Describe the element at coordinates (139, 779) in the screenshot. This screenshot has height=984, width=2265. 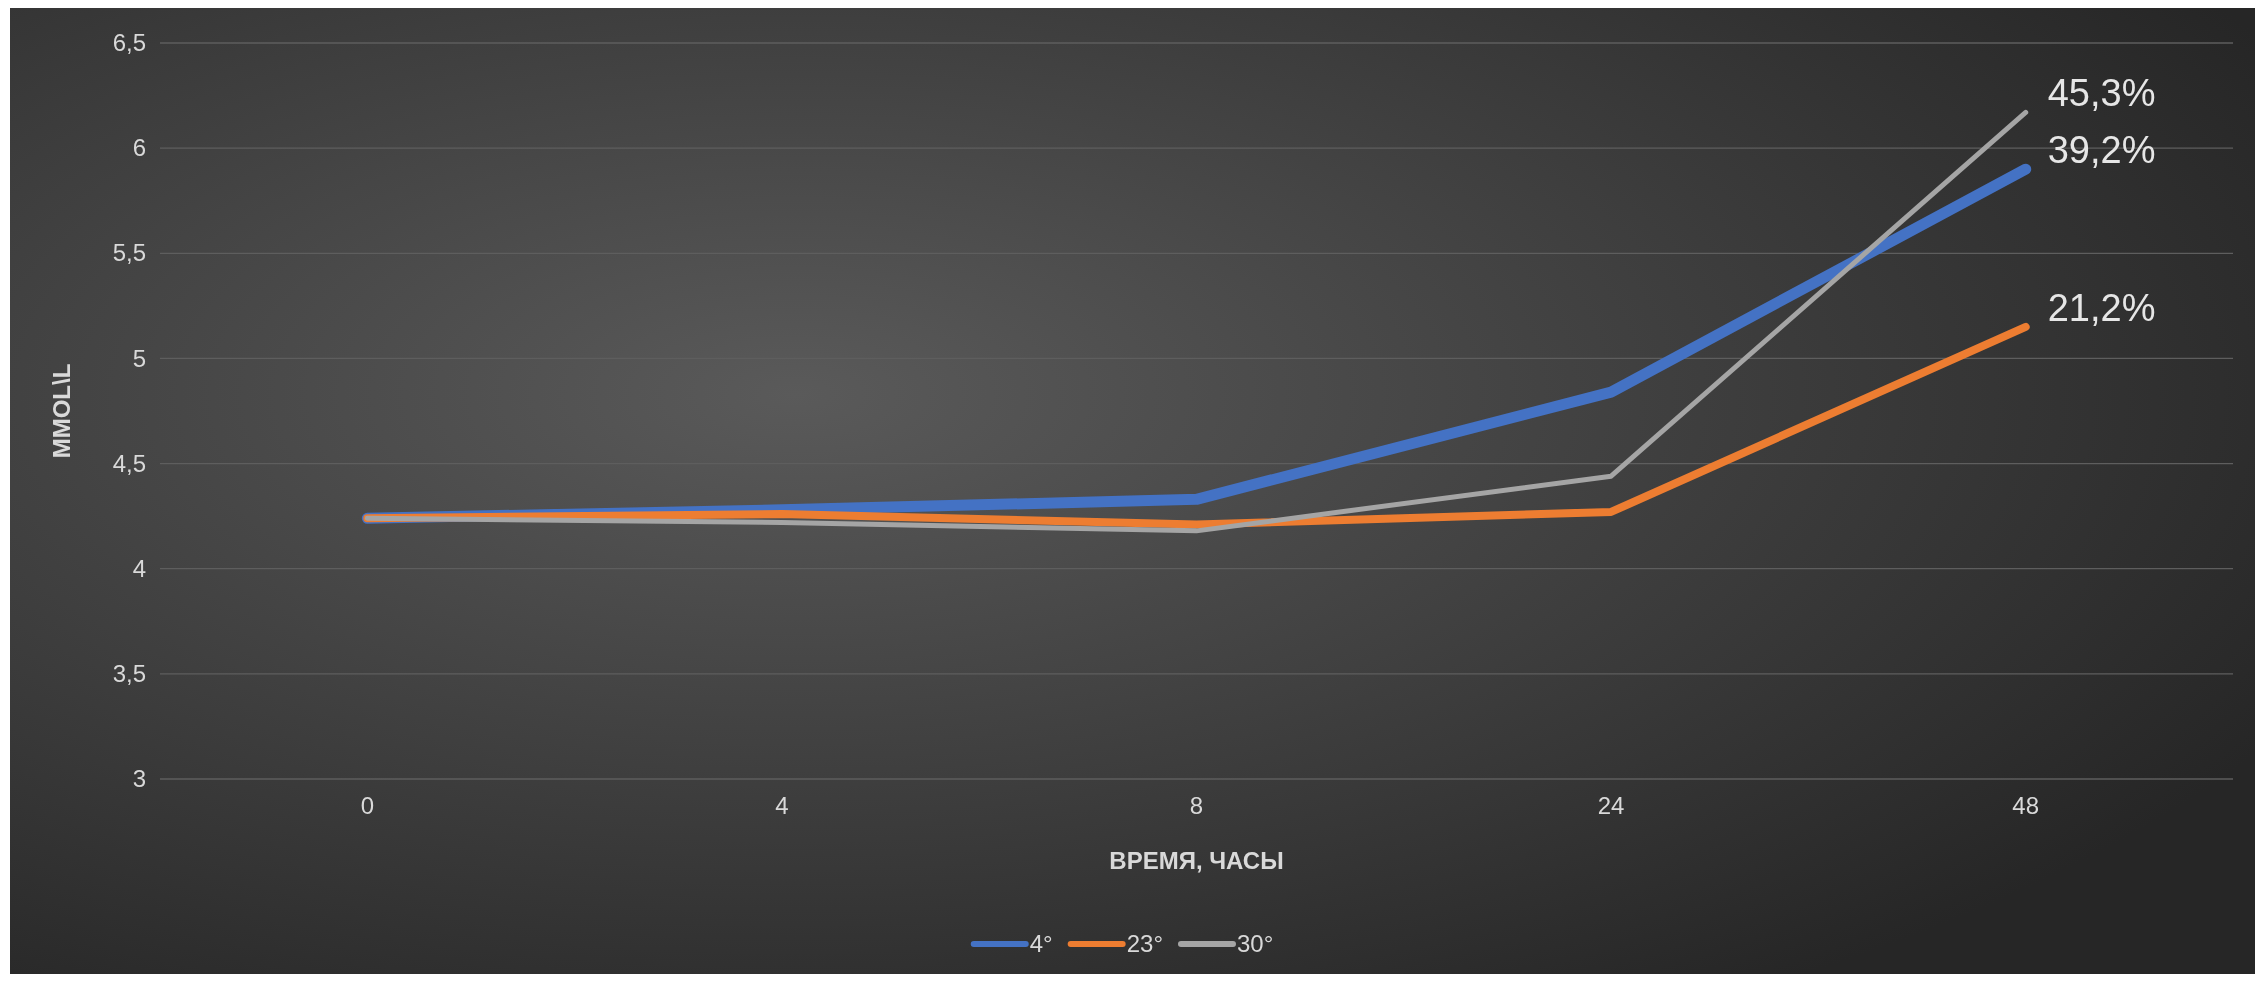
I see `y-tick-label: 3` at that location.